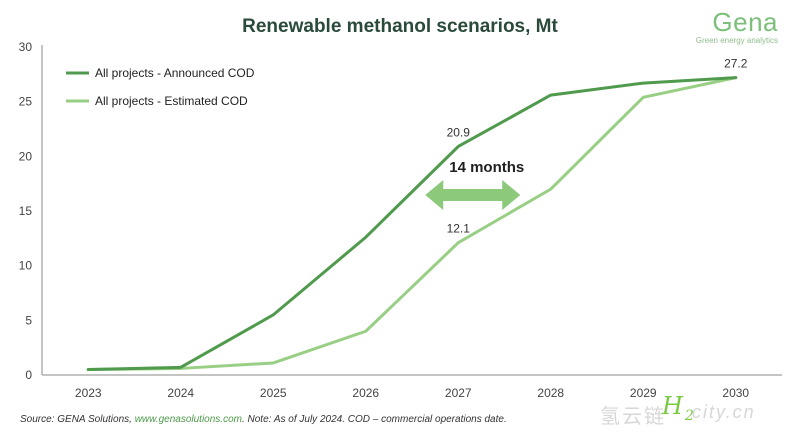 This screenshot has height=434, width=800. Describe the element at coordinates (77, 419) in the screenshot. I see `source-prefix: Source: GENA Solutions,` at that location.